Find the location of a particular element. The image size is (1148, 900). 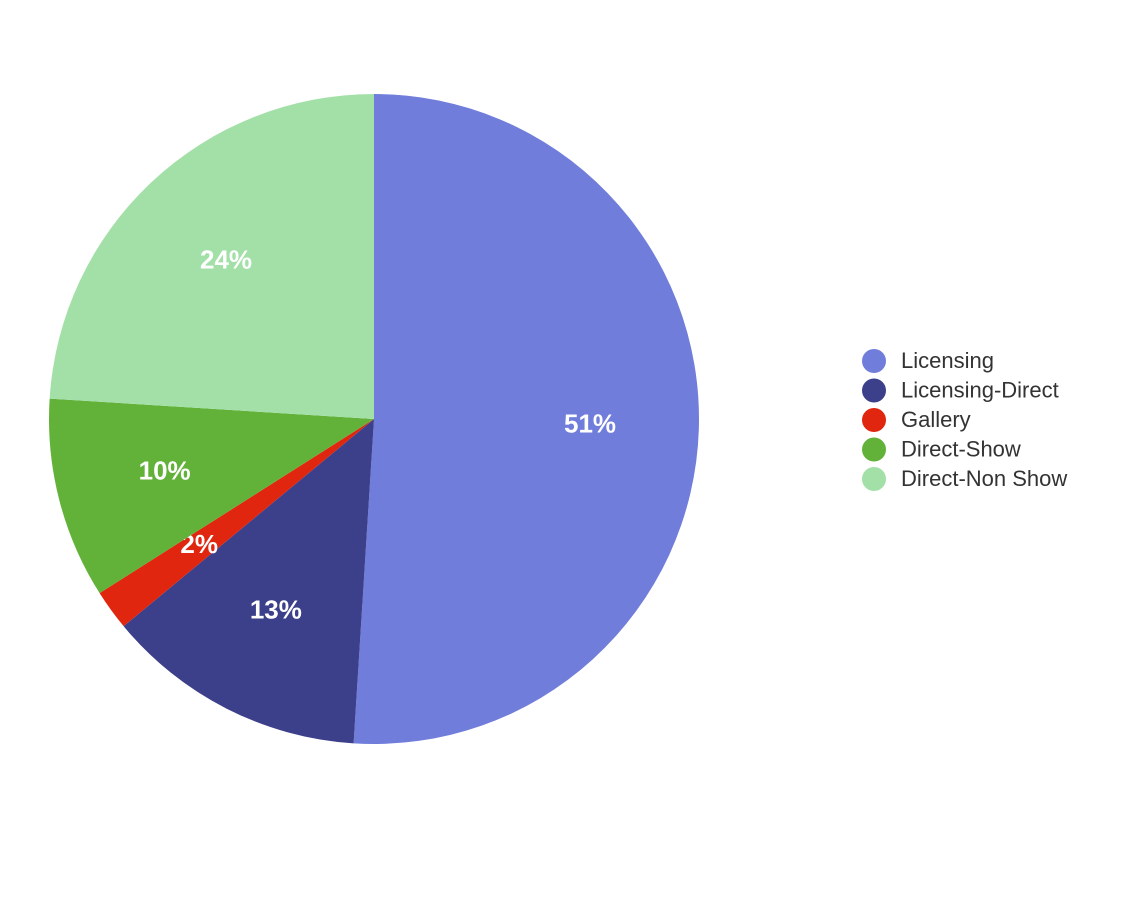

slice-label: 10% is located at coordinates (165, 471).